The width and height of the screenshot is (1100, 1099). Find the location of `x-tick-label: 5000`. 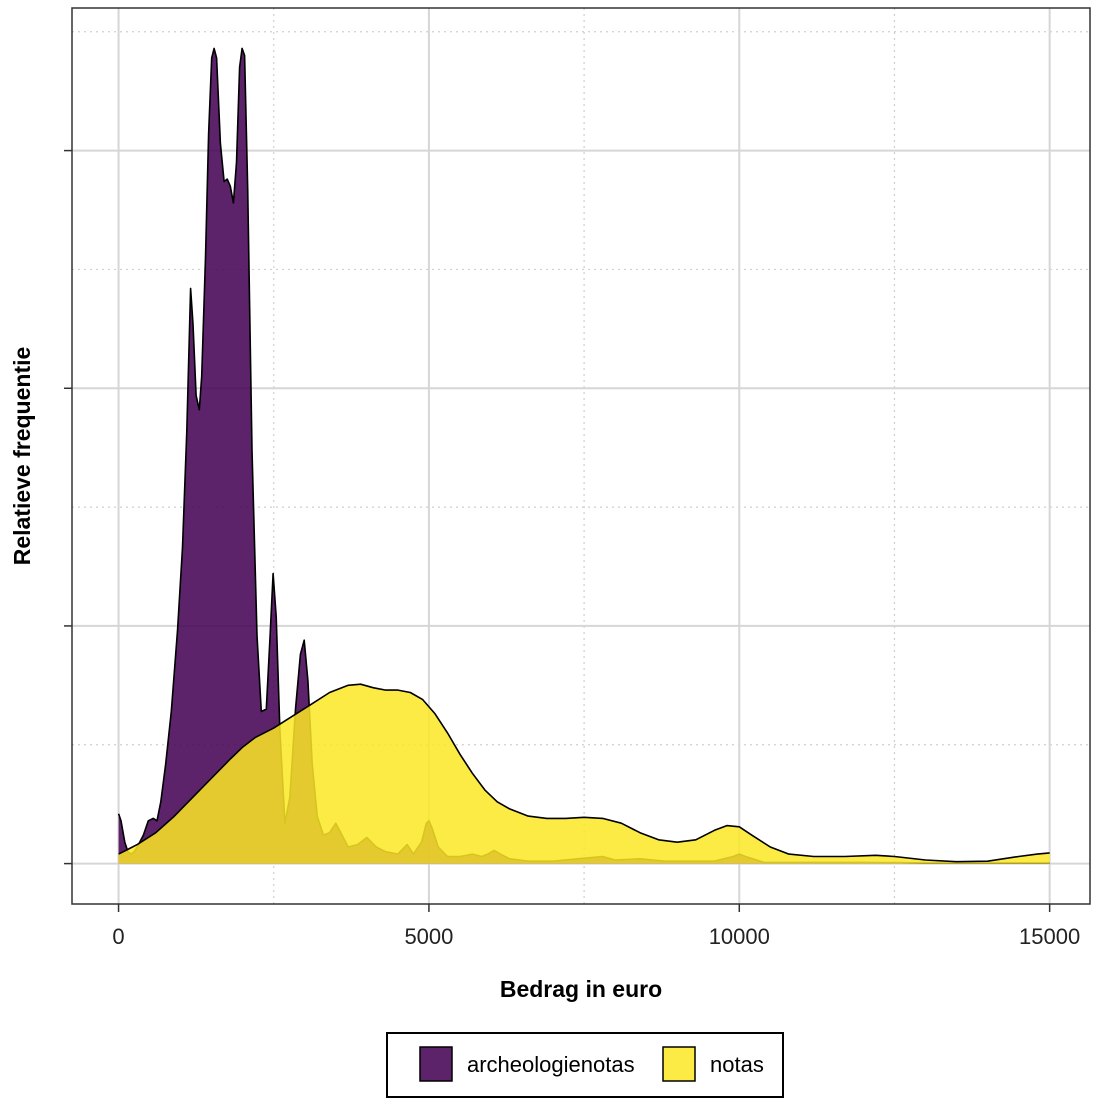

x-tick-label: 5000 is located at coordinates (428, 936).